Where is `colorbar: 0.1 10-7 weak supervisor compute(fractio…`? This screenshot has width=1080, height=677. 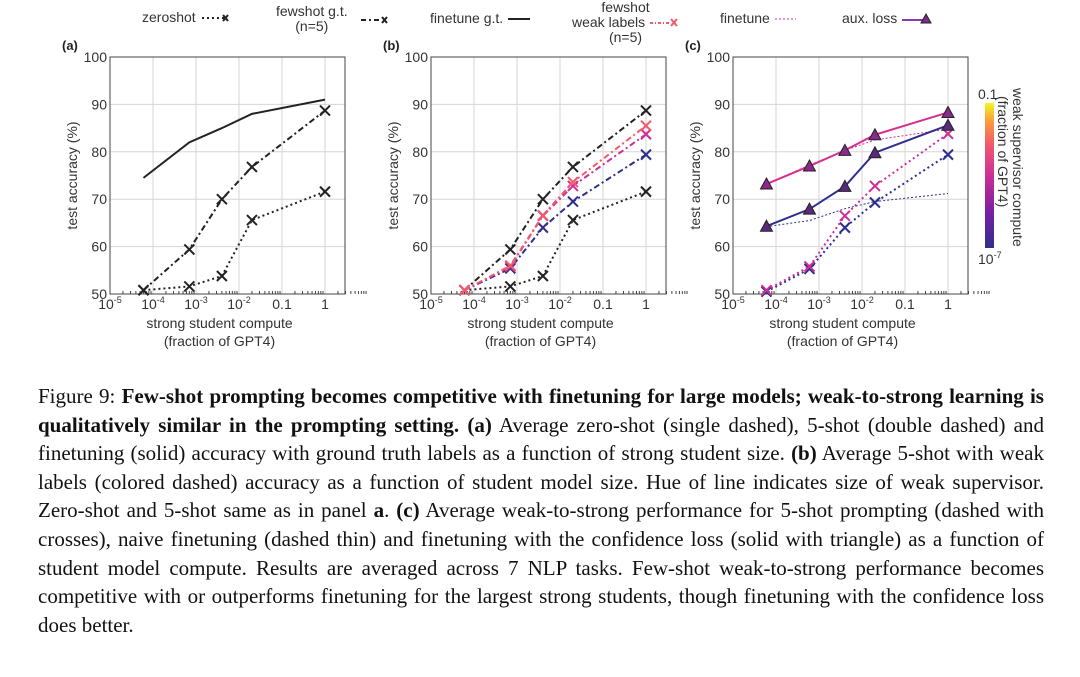 colorbar: 0.1 10-7 weak supervisor compute(fractio… is located at coordinates (1002, 176).